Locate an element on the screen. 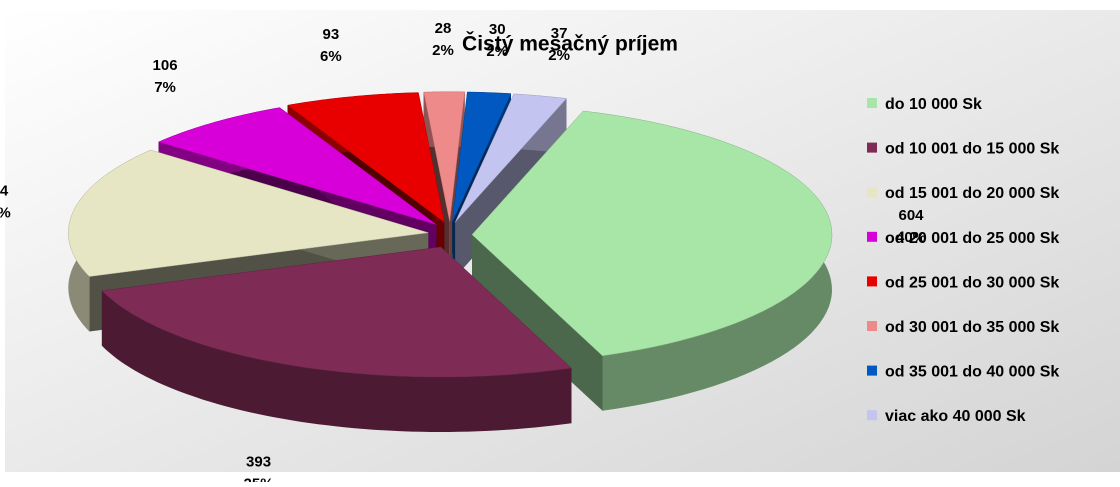  data-label: 16% is located at coordinates (5, 212).